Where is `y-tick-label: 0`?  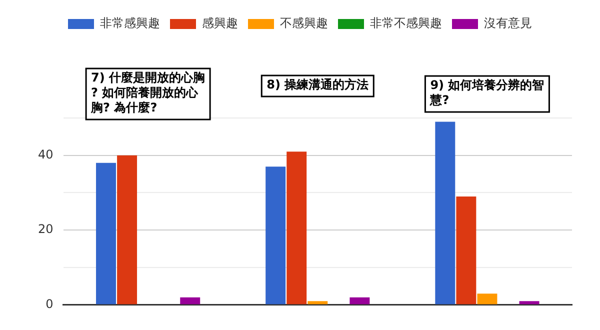 y-tick-label: 0 is located at coordinates (50, 303).